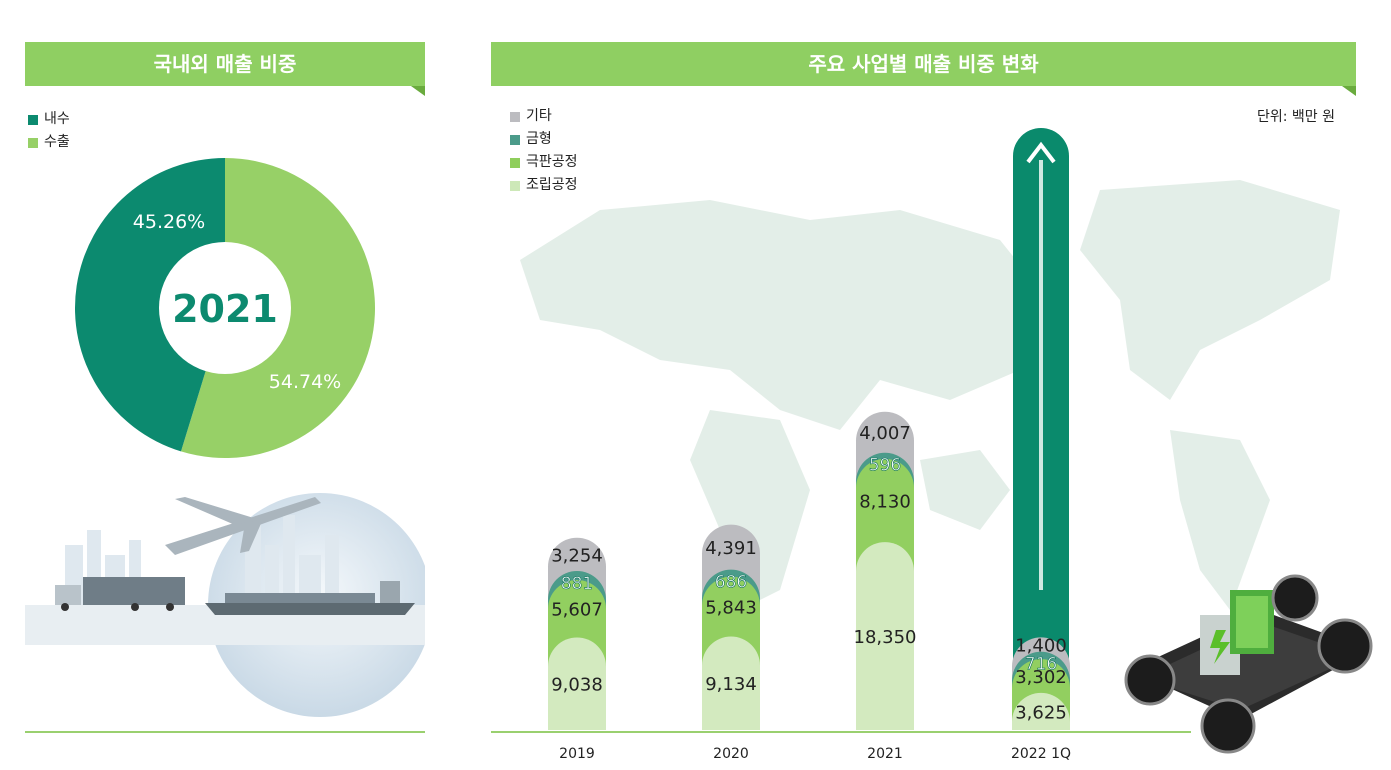  Describe the element at coordinates (552, 162) in the screenshot. I see `legend-label: 극판공정` at that location.